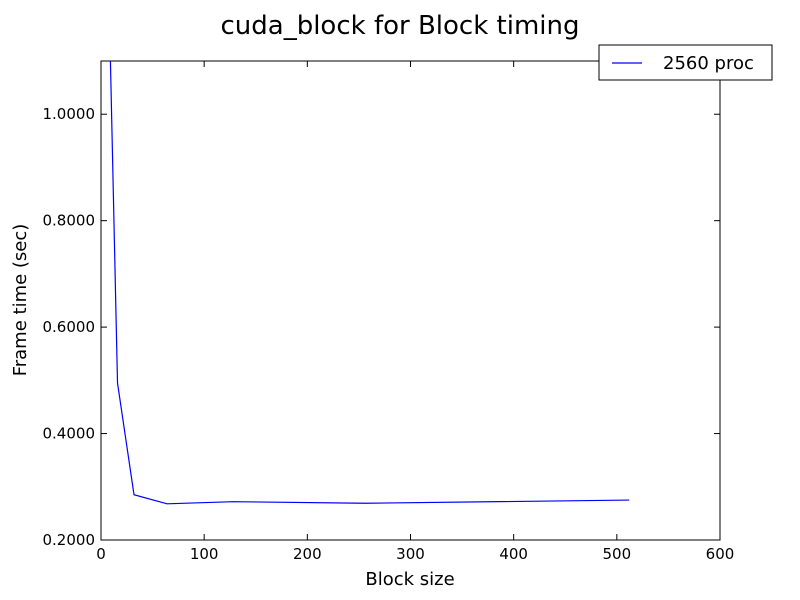  What do you see at coordinates (101, 554) in the screenshot?
I see `x-tick-label: 0` at bounding box center [101, 554].